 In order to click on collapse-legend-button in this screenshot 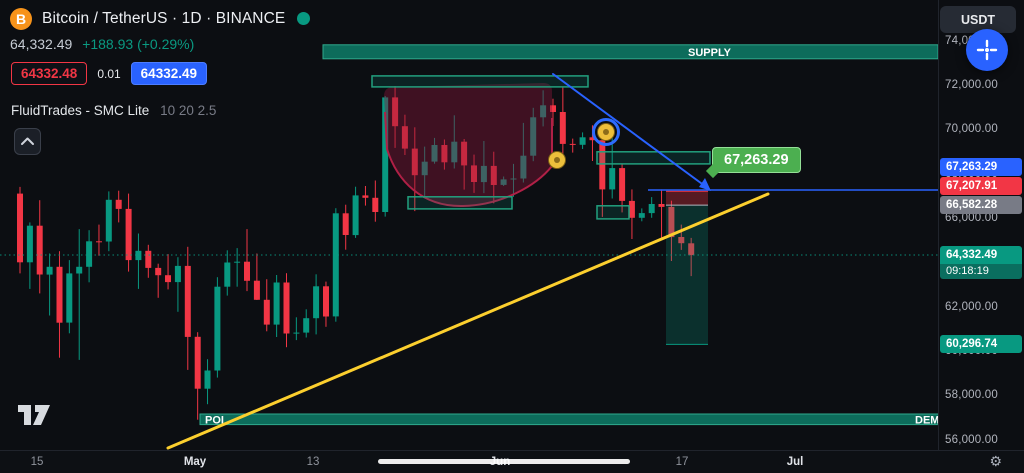, I will do `click(27, 141)`.